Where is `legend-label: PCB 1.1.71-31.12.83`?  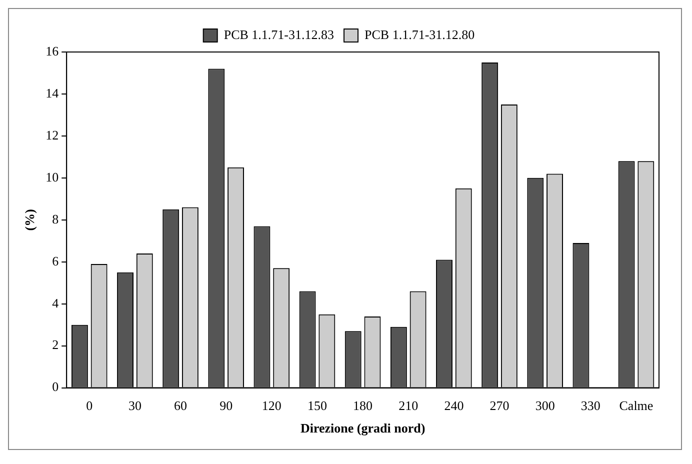
legend-label: PCB 1.1.71-31.12.83 is located at coordinates (279, 34).